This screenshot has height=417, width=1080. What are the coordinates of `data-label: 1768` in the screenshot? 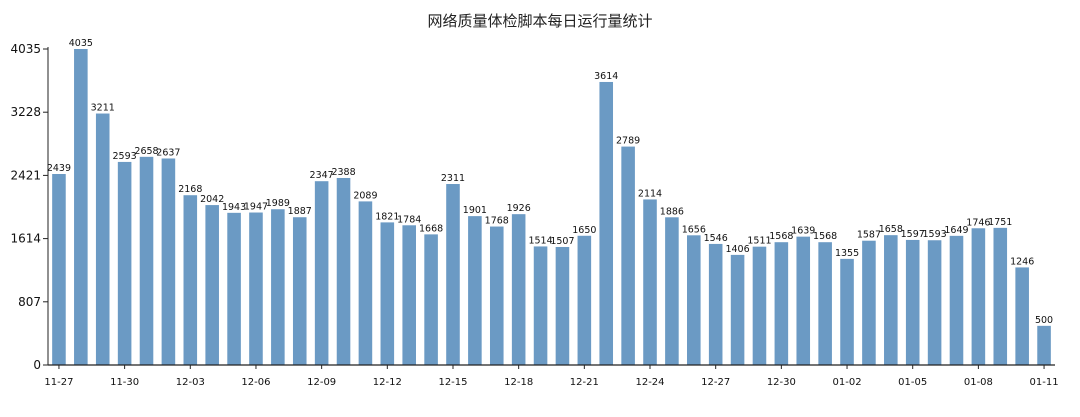 It's located at (497, 221).